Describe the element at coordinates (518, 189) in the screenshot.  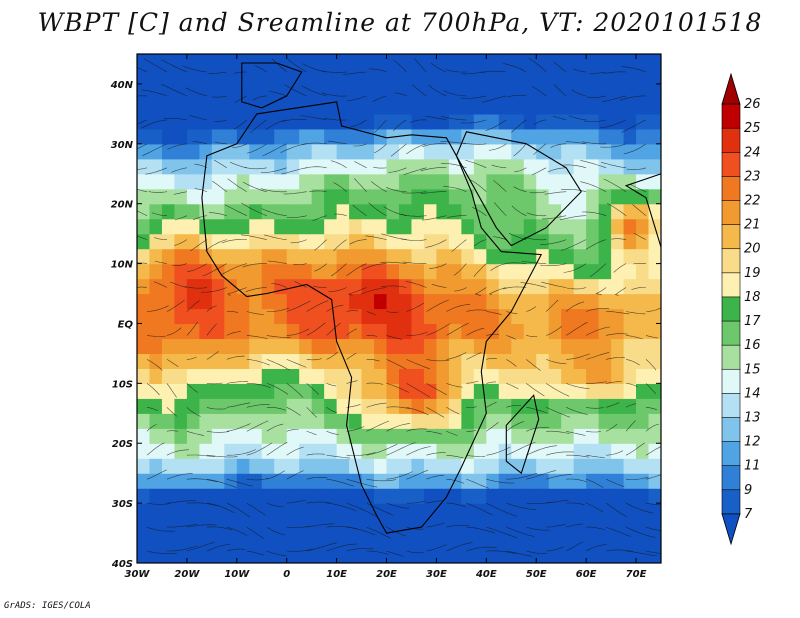
I see `arabia-outline` at that location.